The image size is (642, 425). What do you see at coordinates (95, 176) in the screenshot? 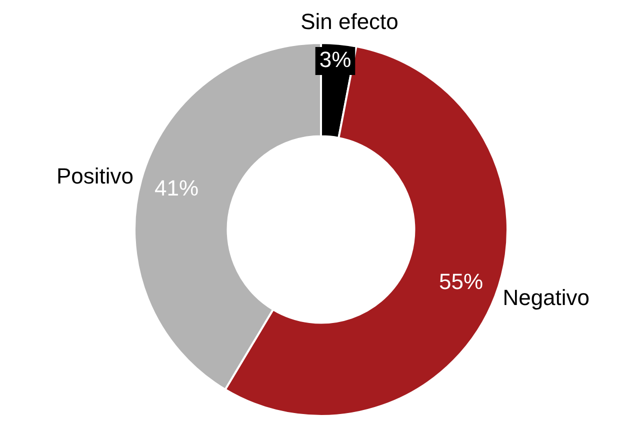
I see `slice-label: Positivo` at bounding box center [95, 176].